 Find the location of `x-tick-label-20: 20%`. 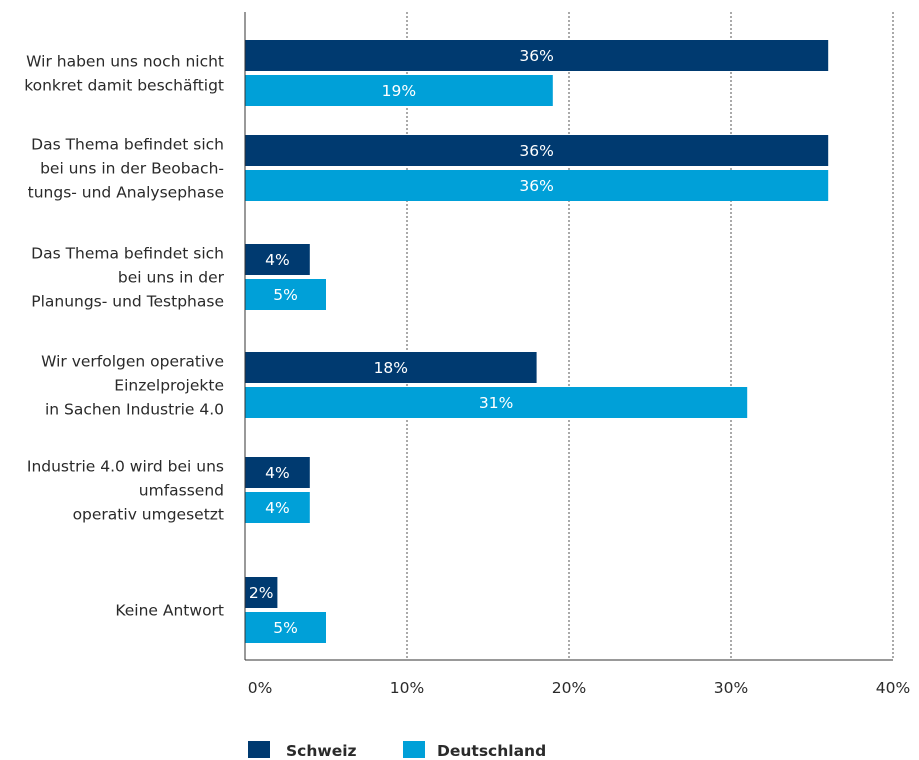

x-tick-label-20: 20% is located at coordinates (569, 688).